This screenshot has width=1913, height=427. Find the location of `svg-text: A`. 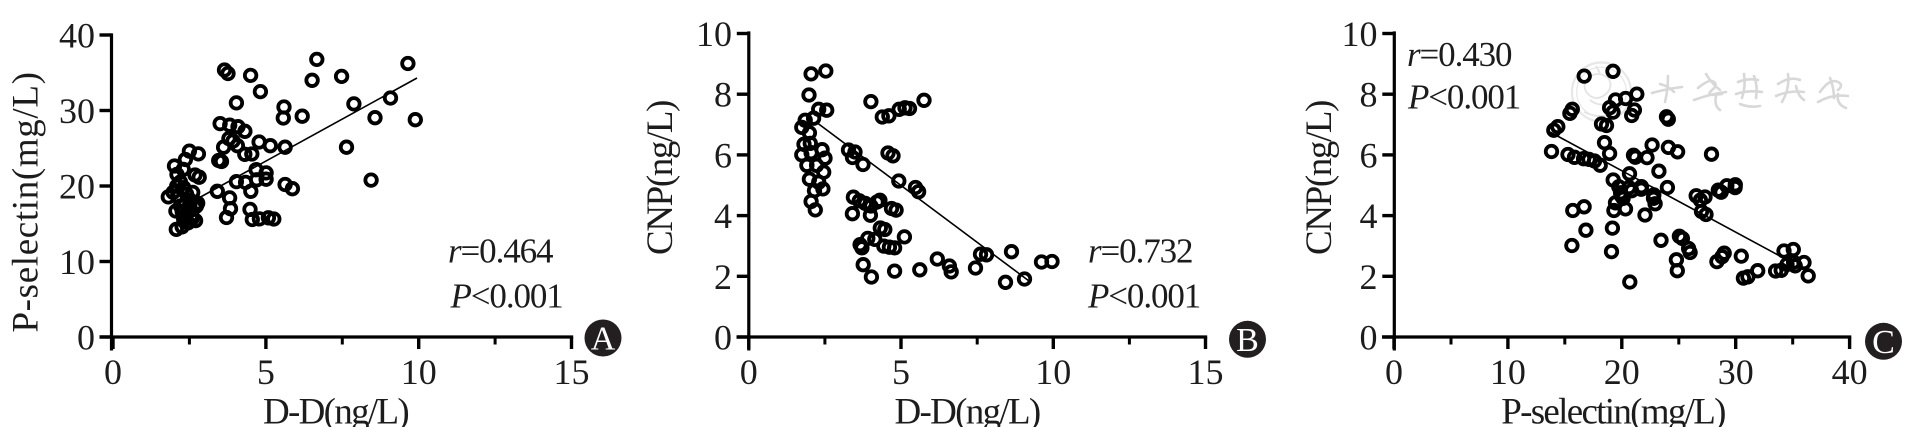

svg-text: A is located at coordinates (603, 339).